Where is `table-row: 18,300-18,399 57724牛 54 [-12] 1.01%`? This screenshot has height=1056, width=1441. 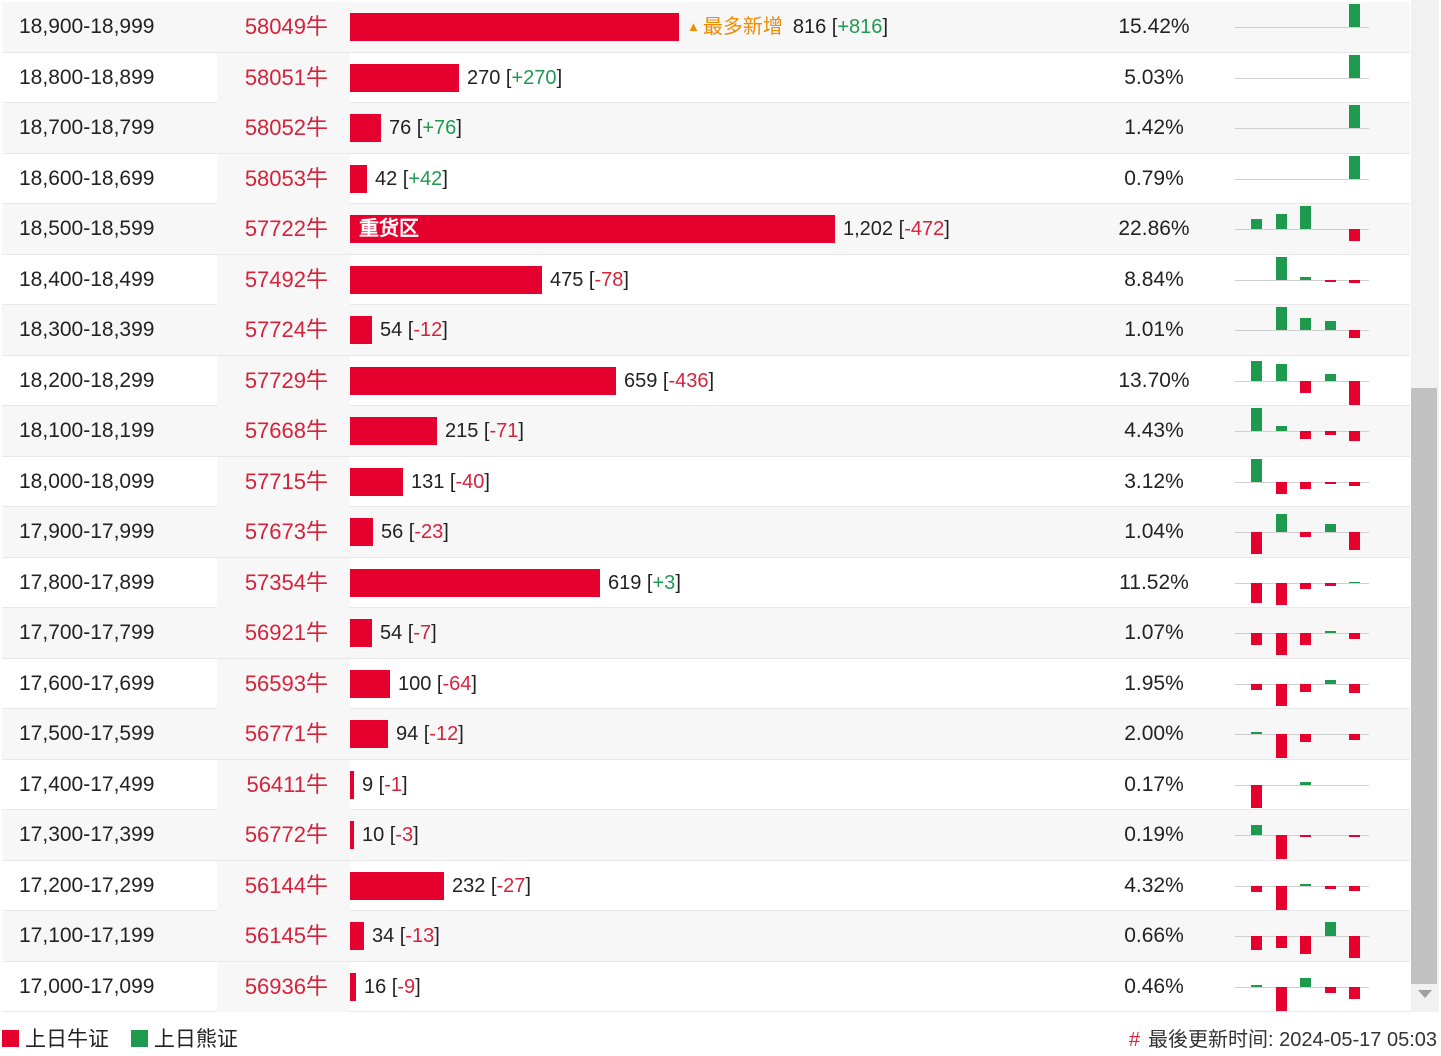
table-row: 18,300-18,399 57724牛 54 [-12] 1.01% is located at coordinates (706, 330).